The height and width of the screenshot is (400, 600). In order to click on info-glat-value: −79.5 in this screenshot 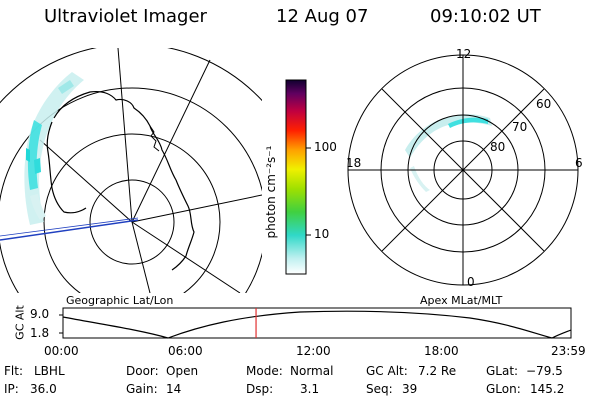, I will do `click(544, 371)`.